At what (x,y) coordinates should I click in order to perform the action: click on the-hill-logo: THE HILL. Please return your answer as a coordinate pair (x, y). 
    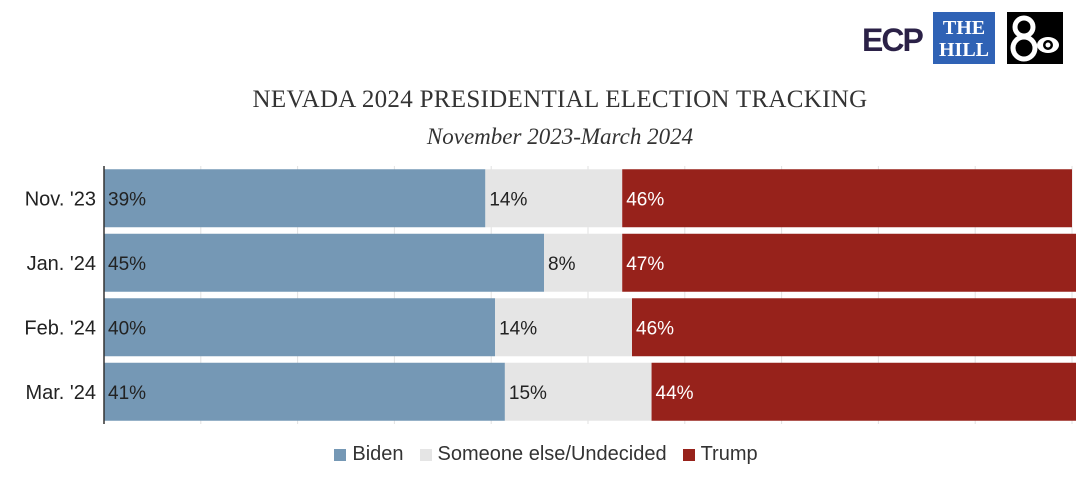
    Looking at the image, I should click on (964, 38).